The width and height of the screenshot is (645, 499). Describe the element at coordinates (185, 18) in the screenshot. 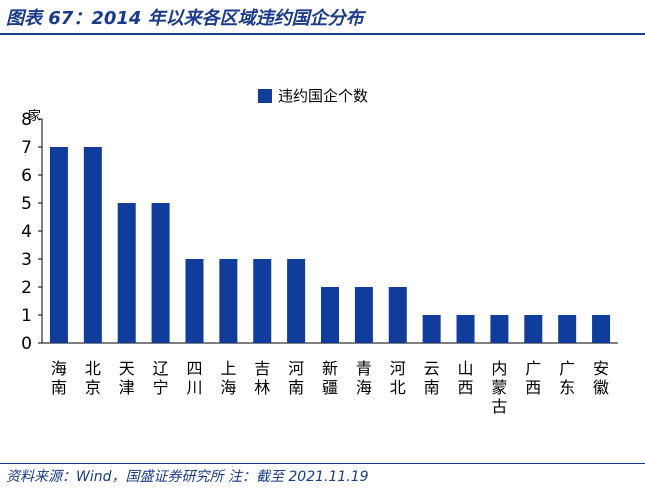

I see `figure-title: 图表 67：2014 年以来各区域违约国企分布` at that location.